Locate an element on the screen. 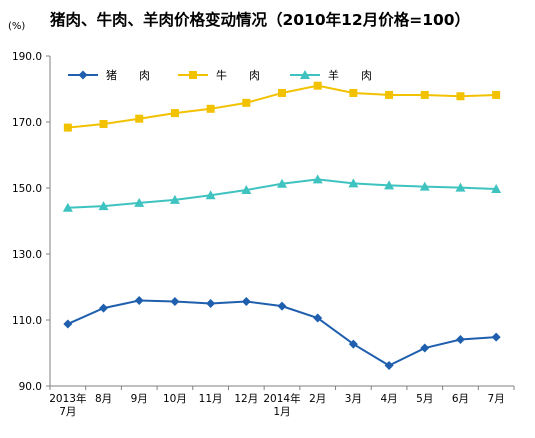  x-tick-label: 11月 is located at coordinates (211, 399).